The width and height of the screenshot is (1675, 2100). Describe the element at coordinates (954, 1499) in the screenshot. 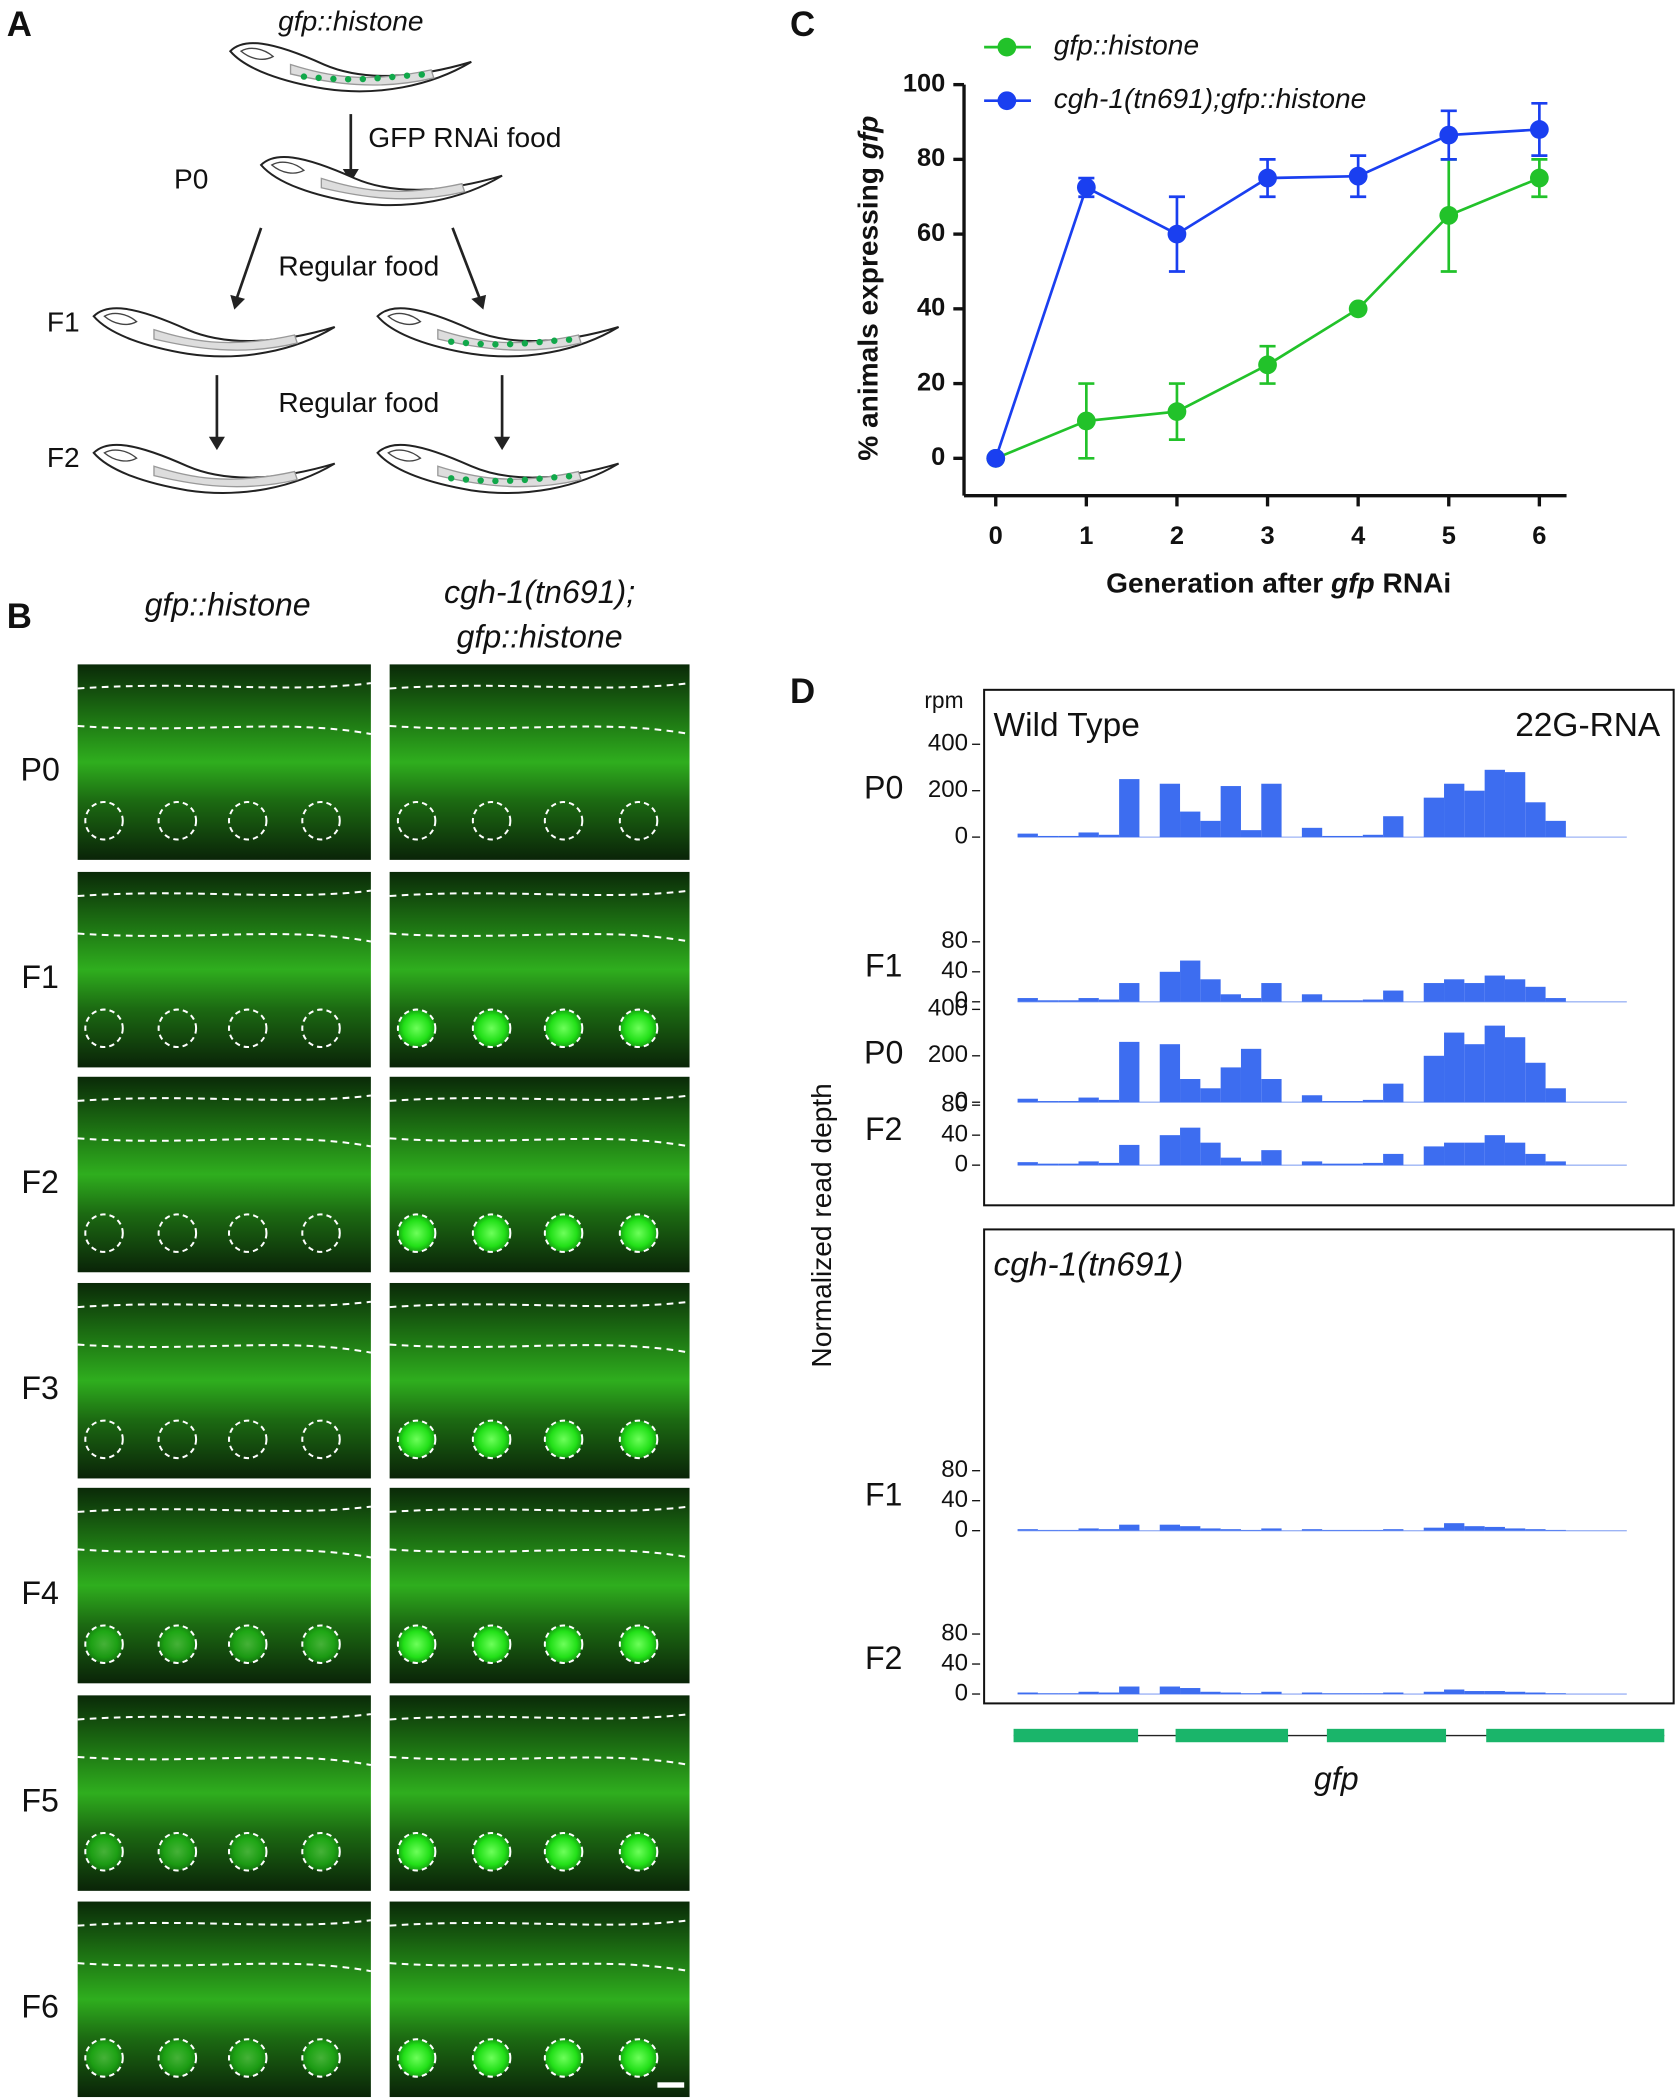

I see `y-tick-label: 40` at that location.